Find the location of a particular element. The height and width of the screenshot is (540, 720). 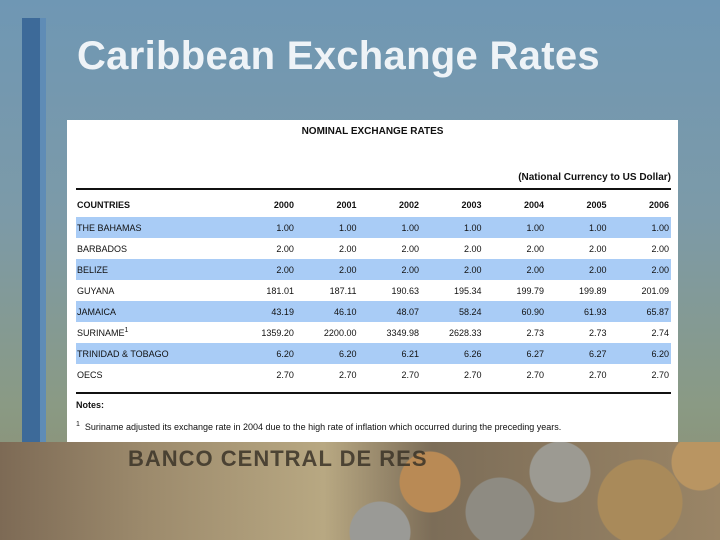

country-cell: JAMAICA is located at coordinates (97, 311).